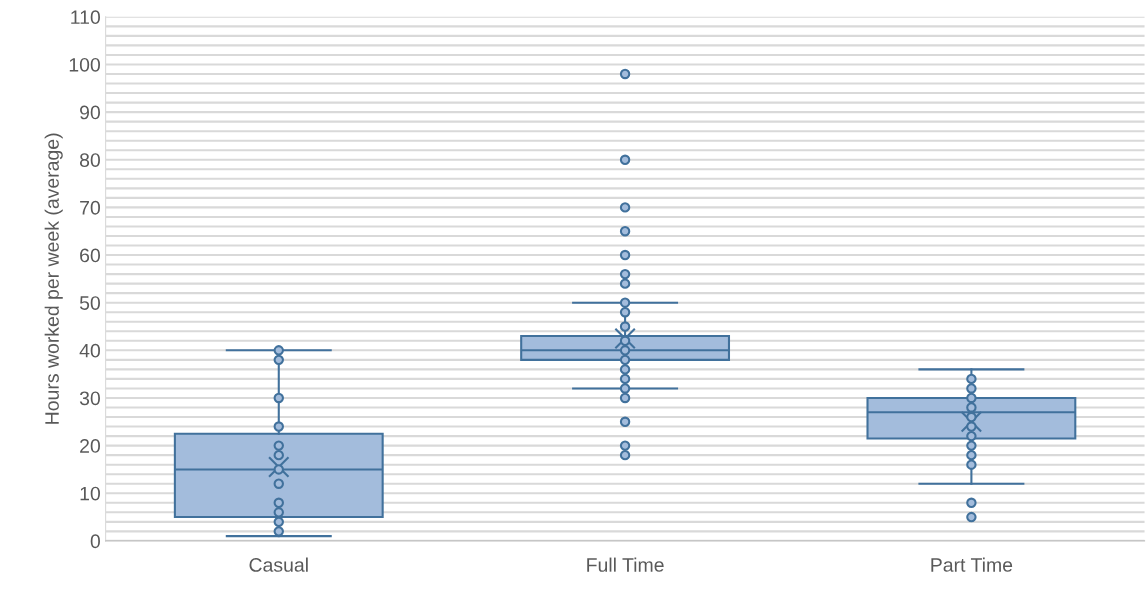  What do you see at coordinates (85, 17) in the screenshot?
I see `y-tick-label: 110` at bounding box center [85, 17].